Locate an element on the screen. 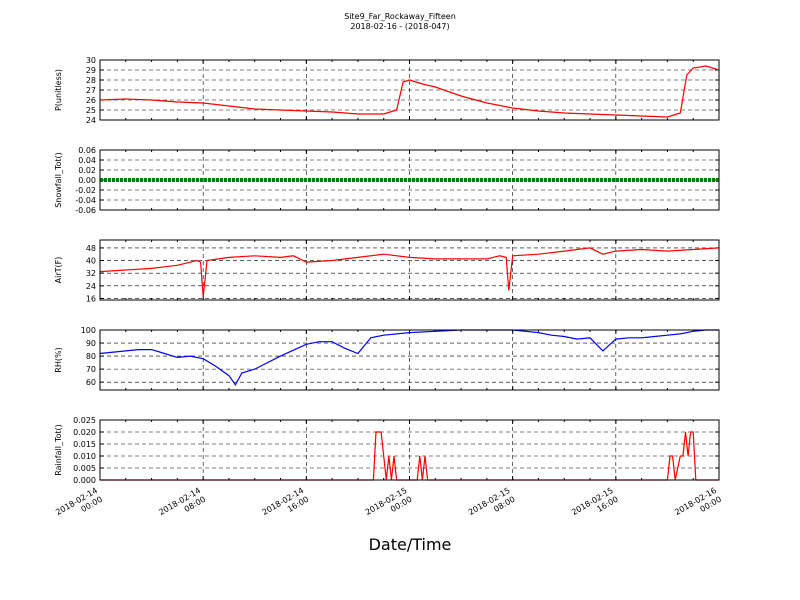 This screenshot has width=800, height=600. y-tick-label: 60 is located at coordinates (91, 382).